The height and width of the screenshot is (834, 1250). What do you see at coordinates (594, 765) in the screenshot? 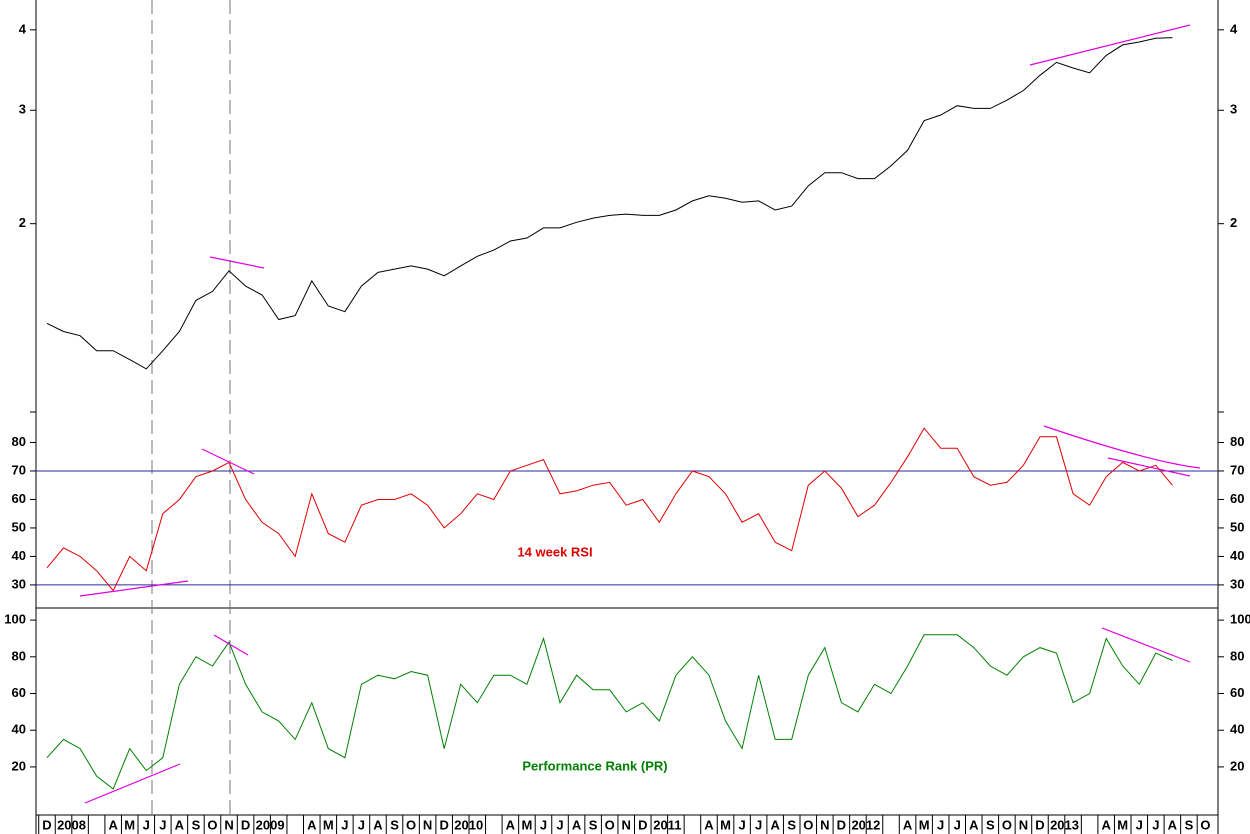
I see `annotation: Performance Rank (PR)` at bounding box center [594, 765].